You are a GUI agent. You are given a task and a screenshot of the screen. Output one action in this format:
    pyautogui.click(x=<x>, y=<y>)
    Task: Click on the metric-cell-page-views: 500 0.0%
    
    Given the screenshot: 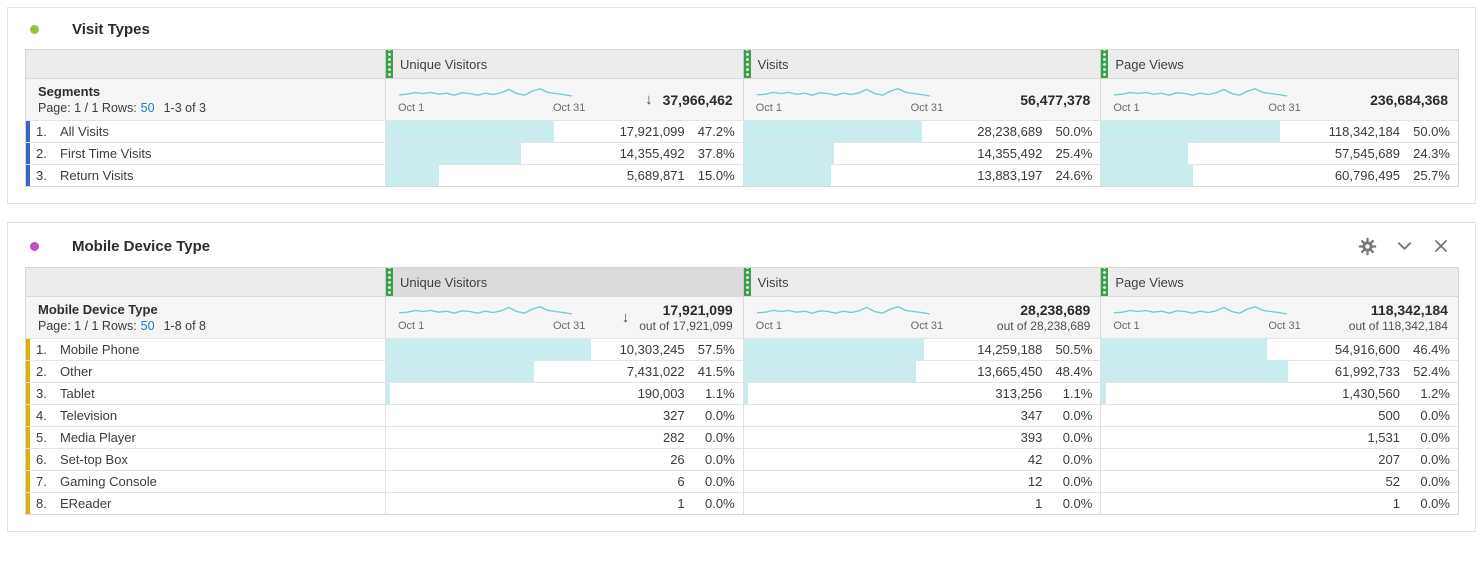 What is the action you would take?
    pyautogui.click(x=1279, y=415)
    